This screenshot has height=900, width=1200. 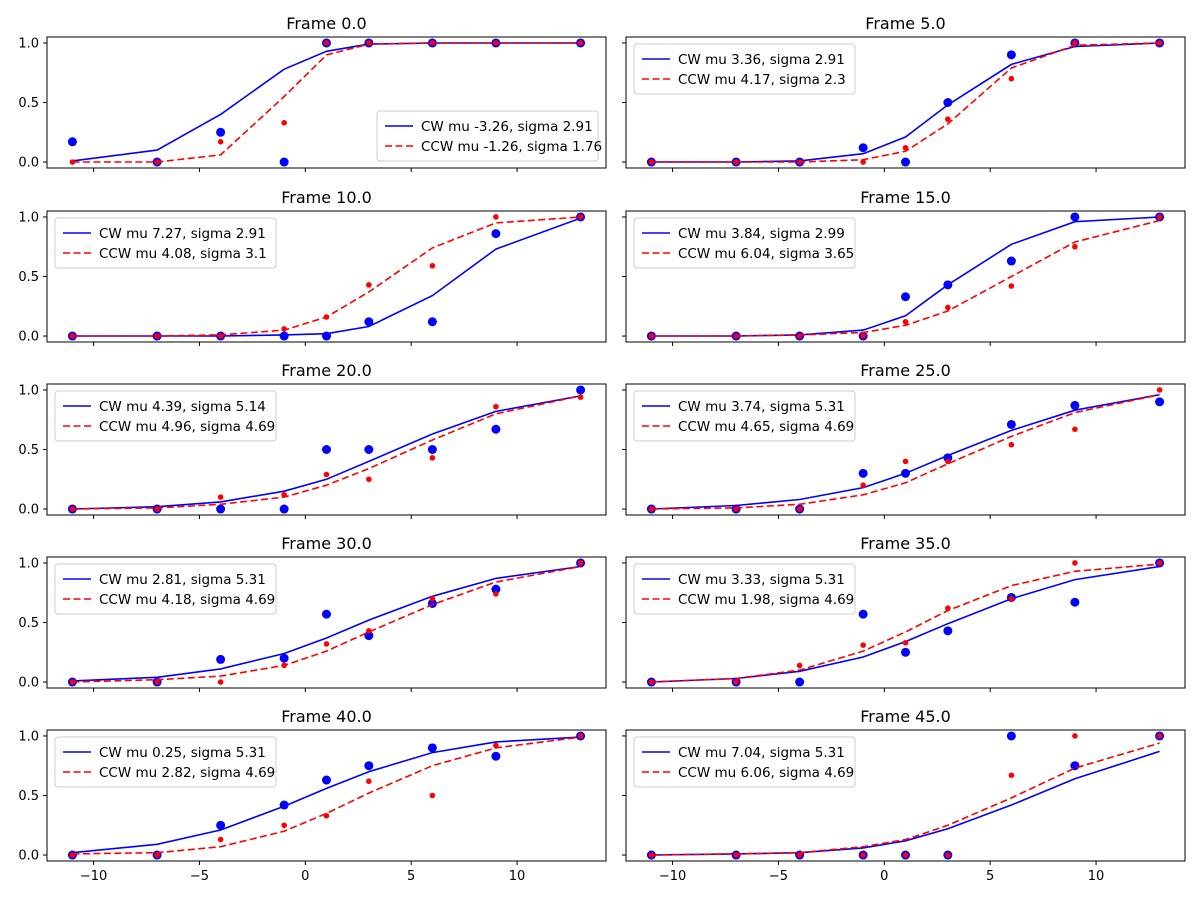 I want to click on subplot-title: Frame 40.0, so click(x=326, y=716).